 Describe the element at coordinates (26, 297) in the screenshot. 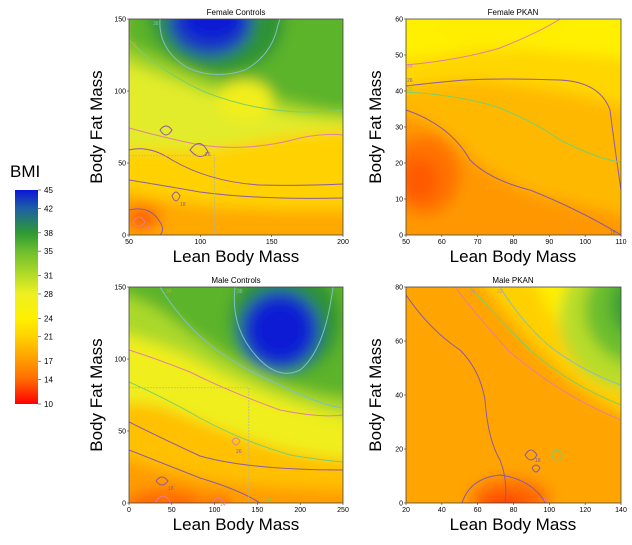

I see `colorbar-bar` at that location.